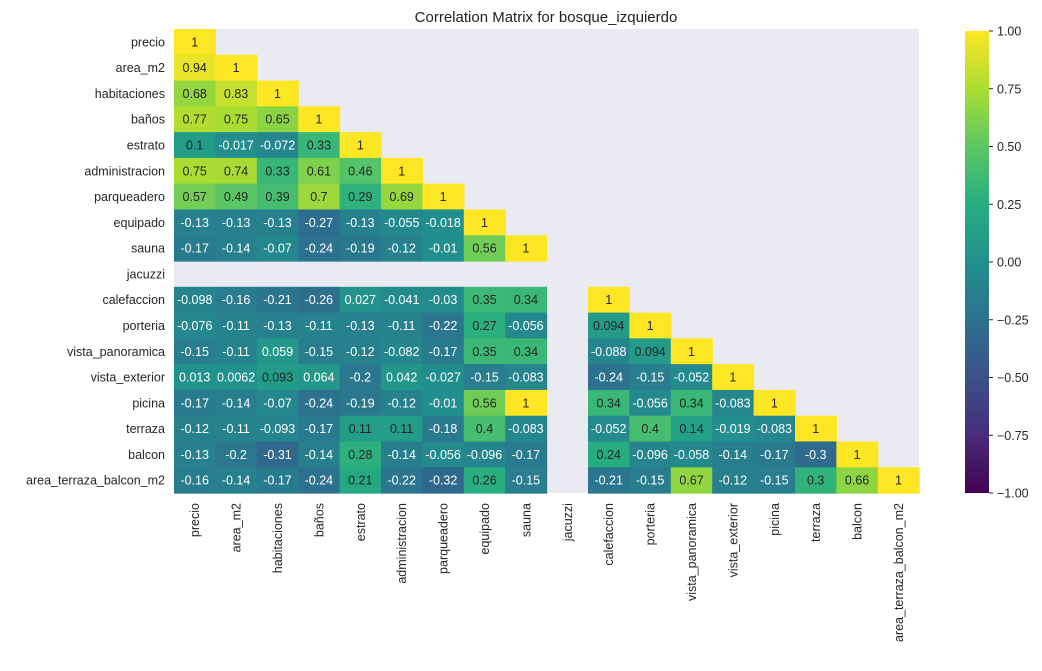 This screenshot has height=671, width=1042. I want to click on y-tick-label: terraza, so click(145, 429).